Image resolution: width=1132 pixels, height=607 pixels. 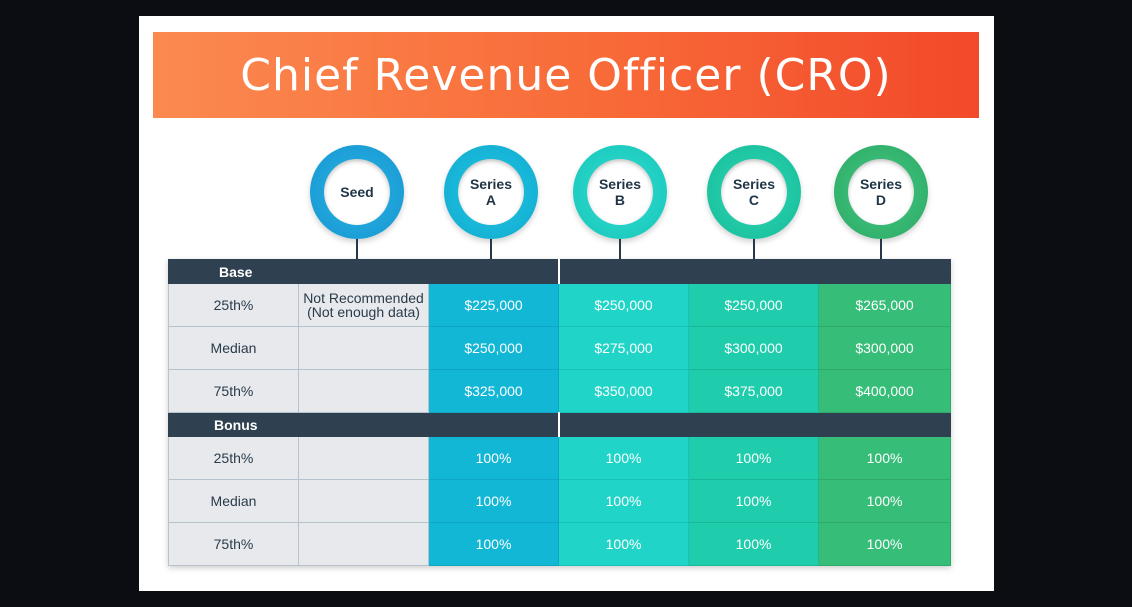 What do you see at coordinates (624, 391) in the screenshot?
I see `series-b-cell: $350,000` at bounding box center [624, 391].